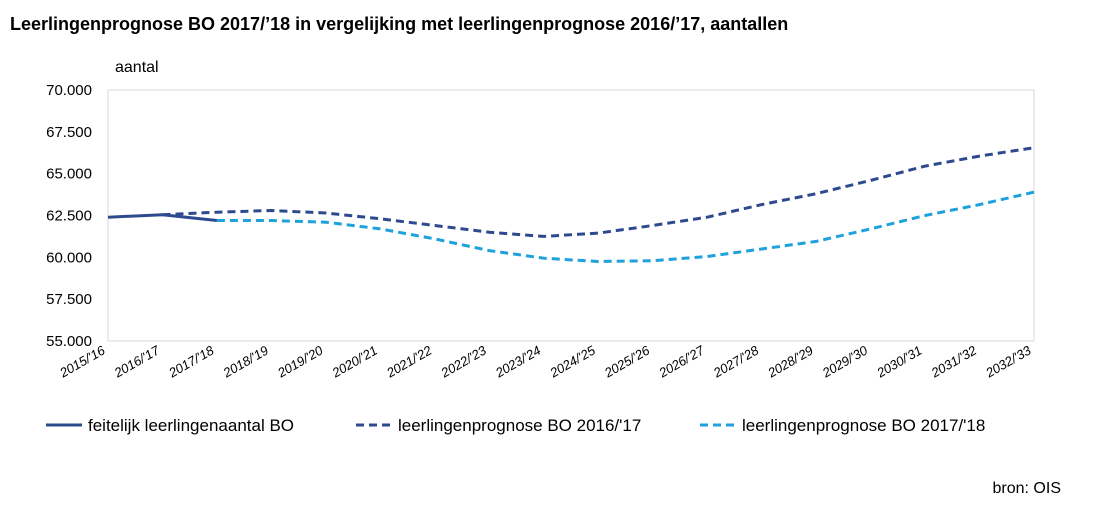  I want to click on x-tick-label: 2032/'33, so click(1008, 361).